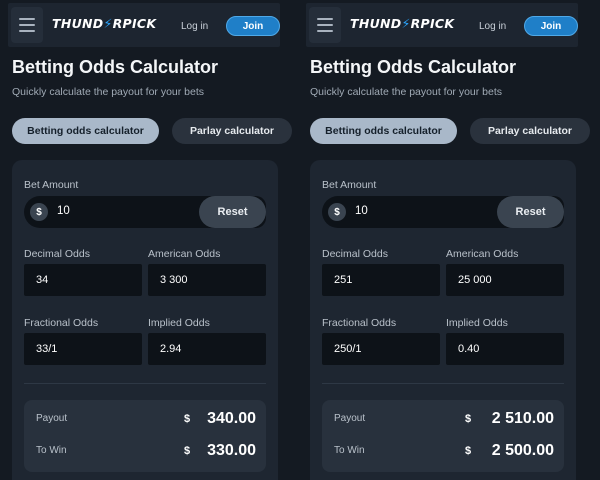 The height and width of the screenshot is (480, 600). Describe the element at coordinates (42, 280) in the screenshot. I see `decimal-odds-value: 34` at that location.